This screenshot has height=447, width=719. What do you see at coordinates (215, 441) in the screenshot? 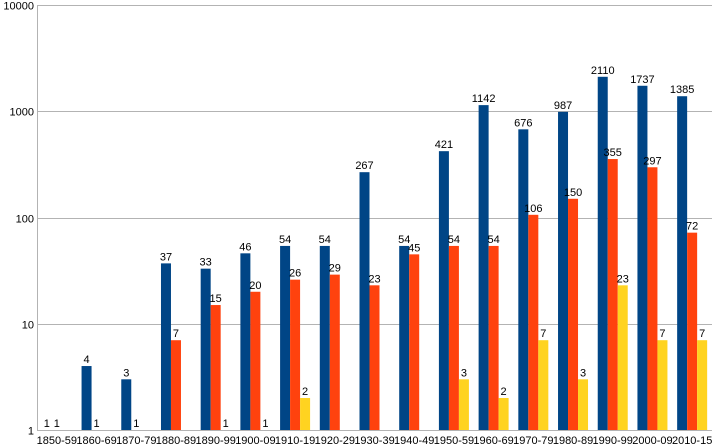
I see `x-tick-label: 1890-99` at bounding box center [215, 441].